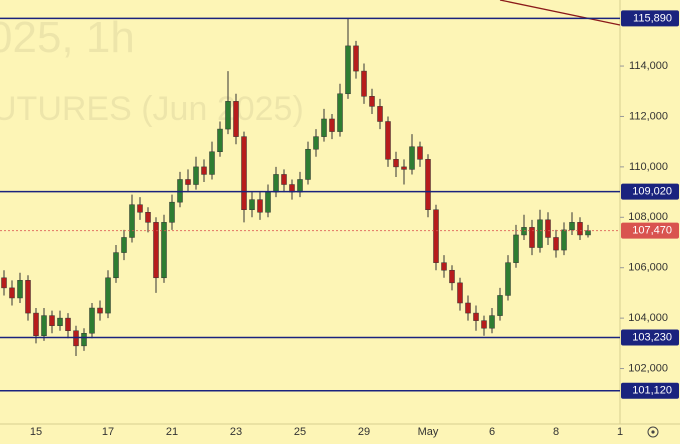 This screenshot has width=680, height=444. I want to click on settings-icon, so click(653, 432).